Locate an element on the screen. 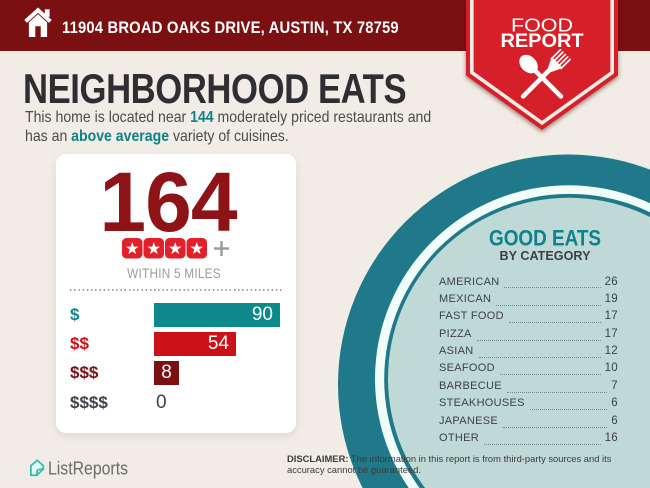  svg-text: ListReports is located at coordinates (88, 469).